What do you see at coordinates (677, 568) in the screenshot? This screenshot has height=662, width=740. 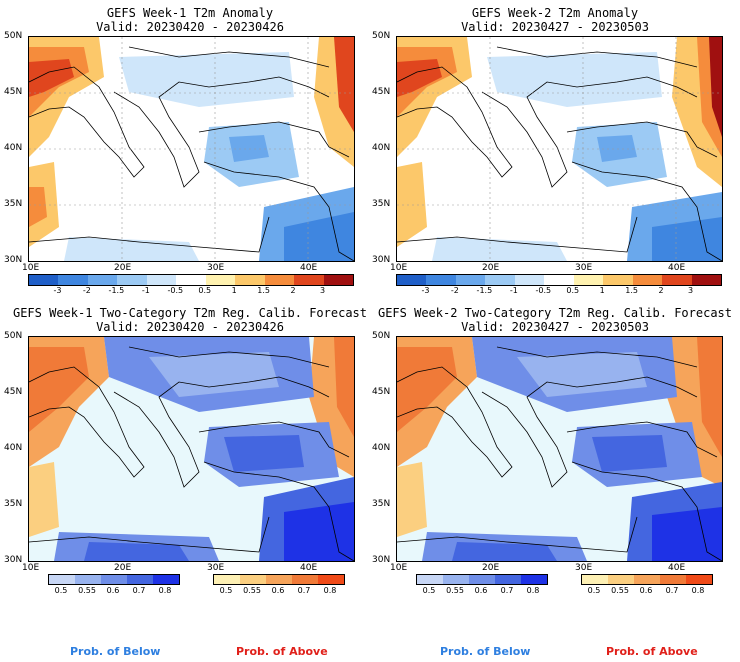 I see `lon-tick-40e: 40E` at bounding box center [677, 568].